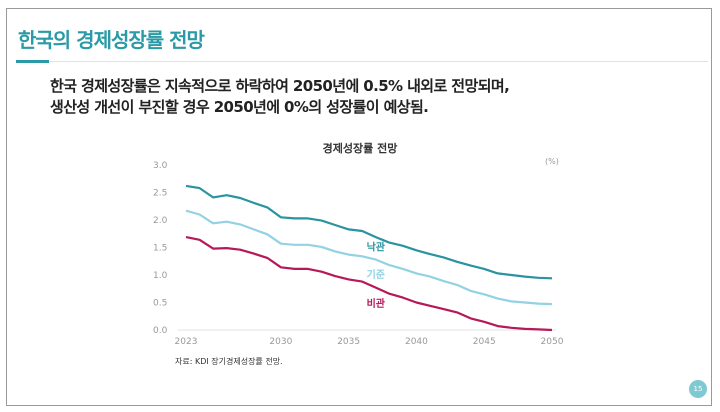 This screenshot has width=720, height=412. I want to click on page-number-badge: 15, so click(698, 389).